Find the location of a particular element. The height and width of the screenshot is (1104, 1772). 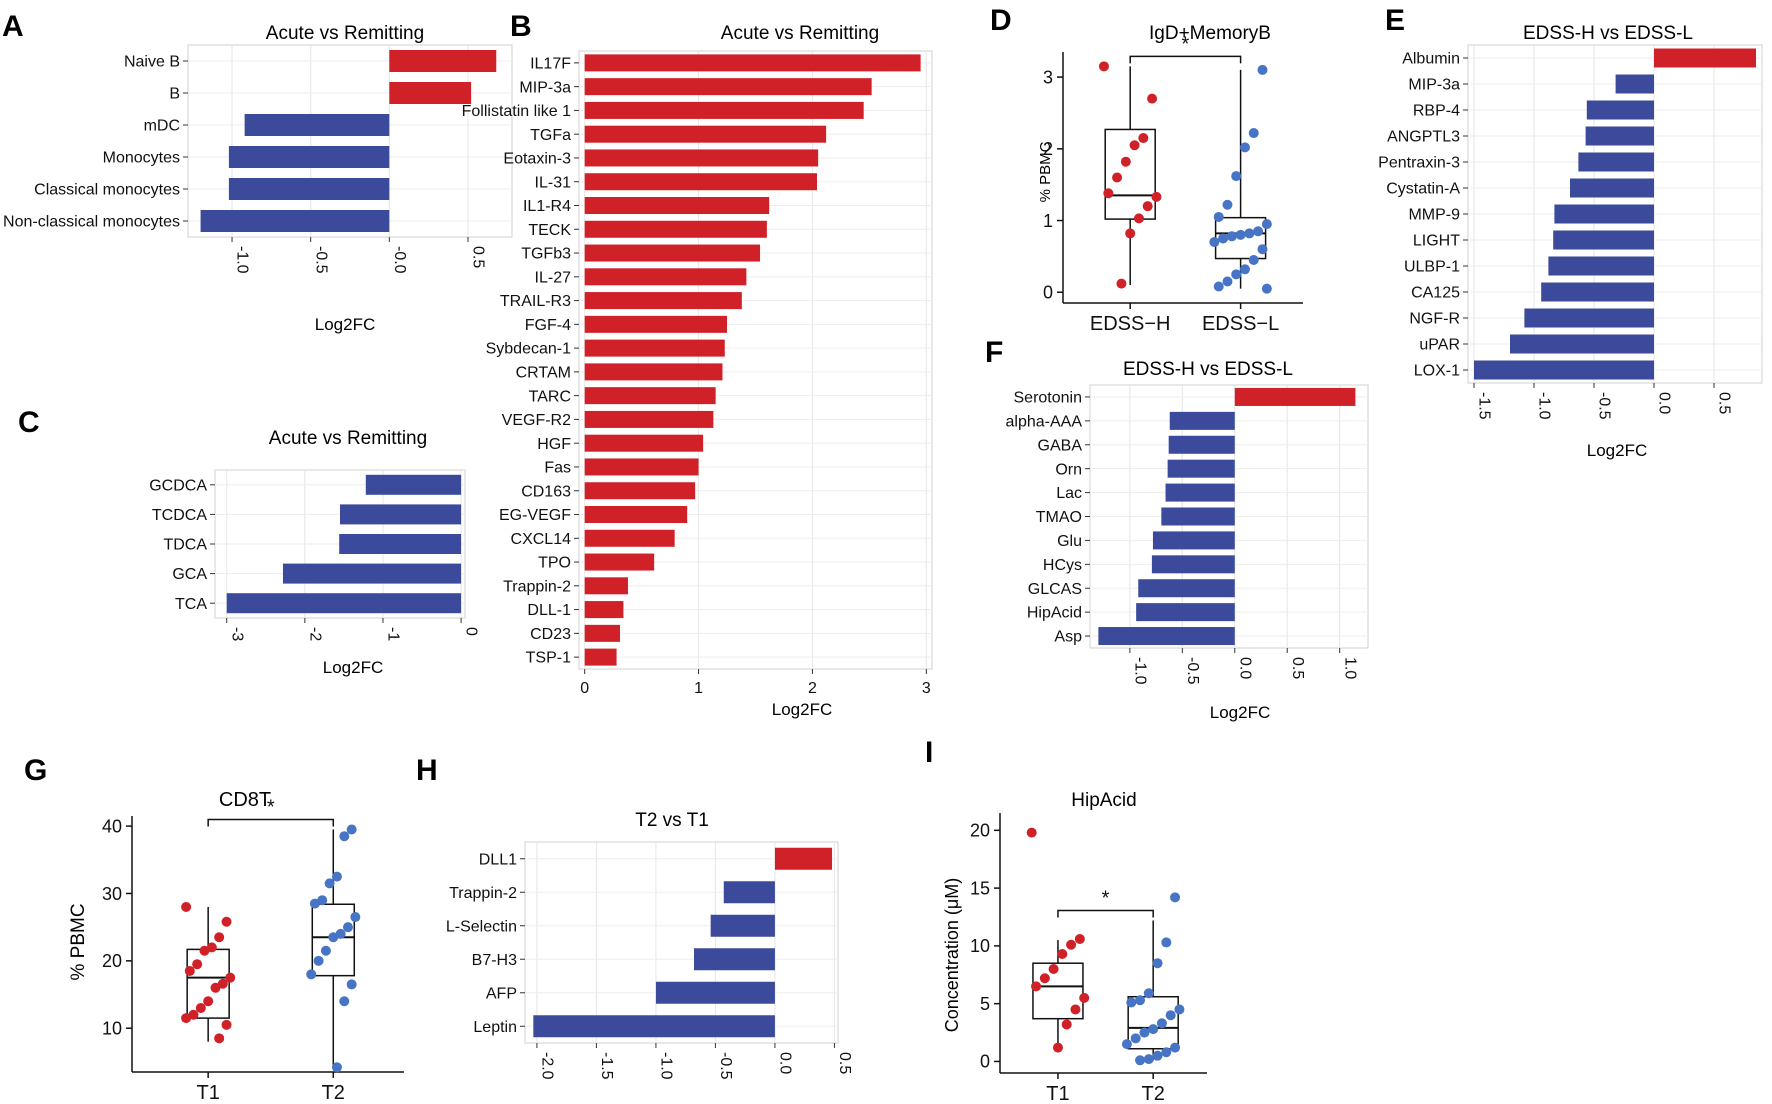

panel-a-title: Acute vs Remitting is located at coordinates (345, 33).